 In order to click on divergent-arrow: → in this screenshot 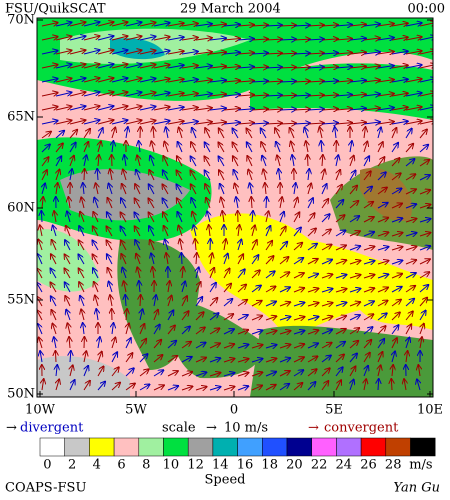, I will do `click(11, 428)`.